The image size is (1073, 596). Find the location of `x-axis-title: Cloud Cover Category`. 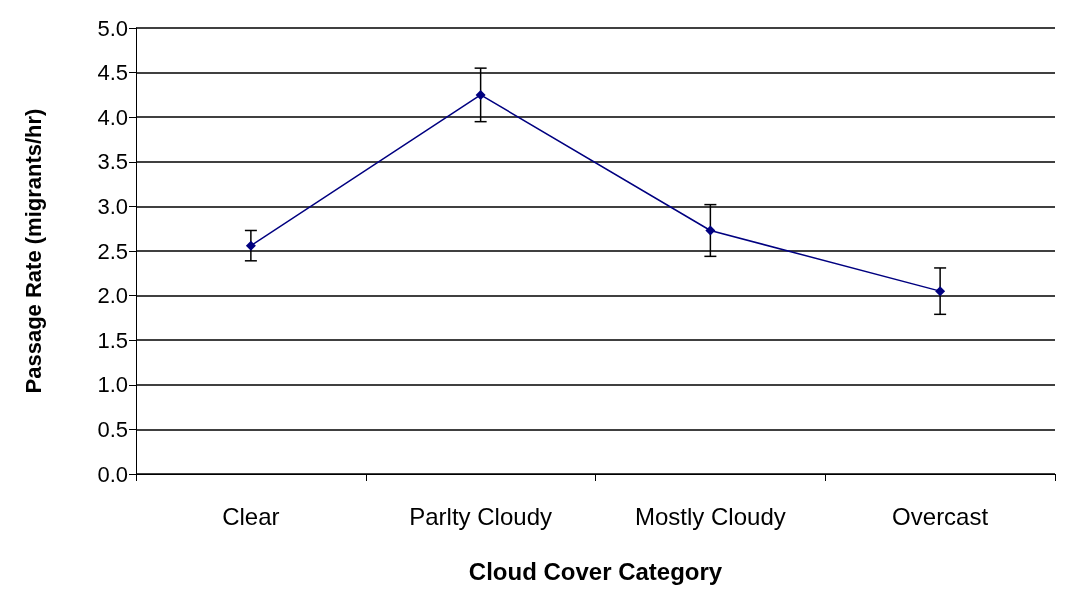

x-axis-title: Cloud Cover Category is located at coordinates (595, 571).